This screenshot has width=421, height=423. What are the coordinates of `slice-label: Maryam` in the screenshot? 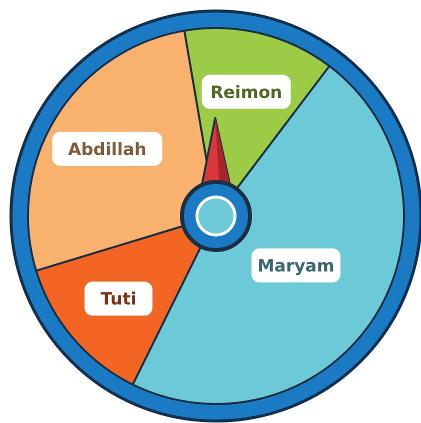 It's located at (295, 266).